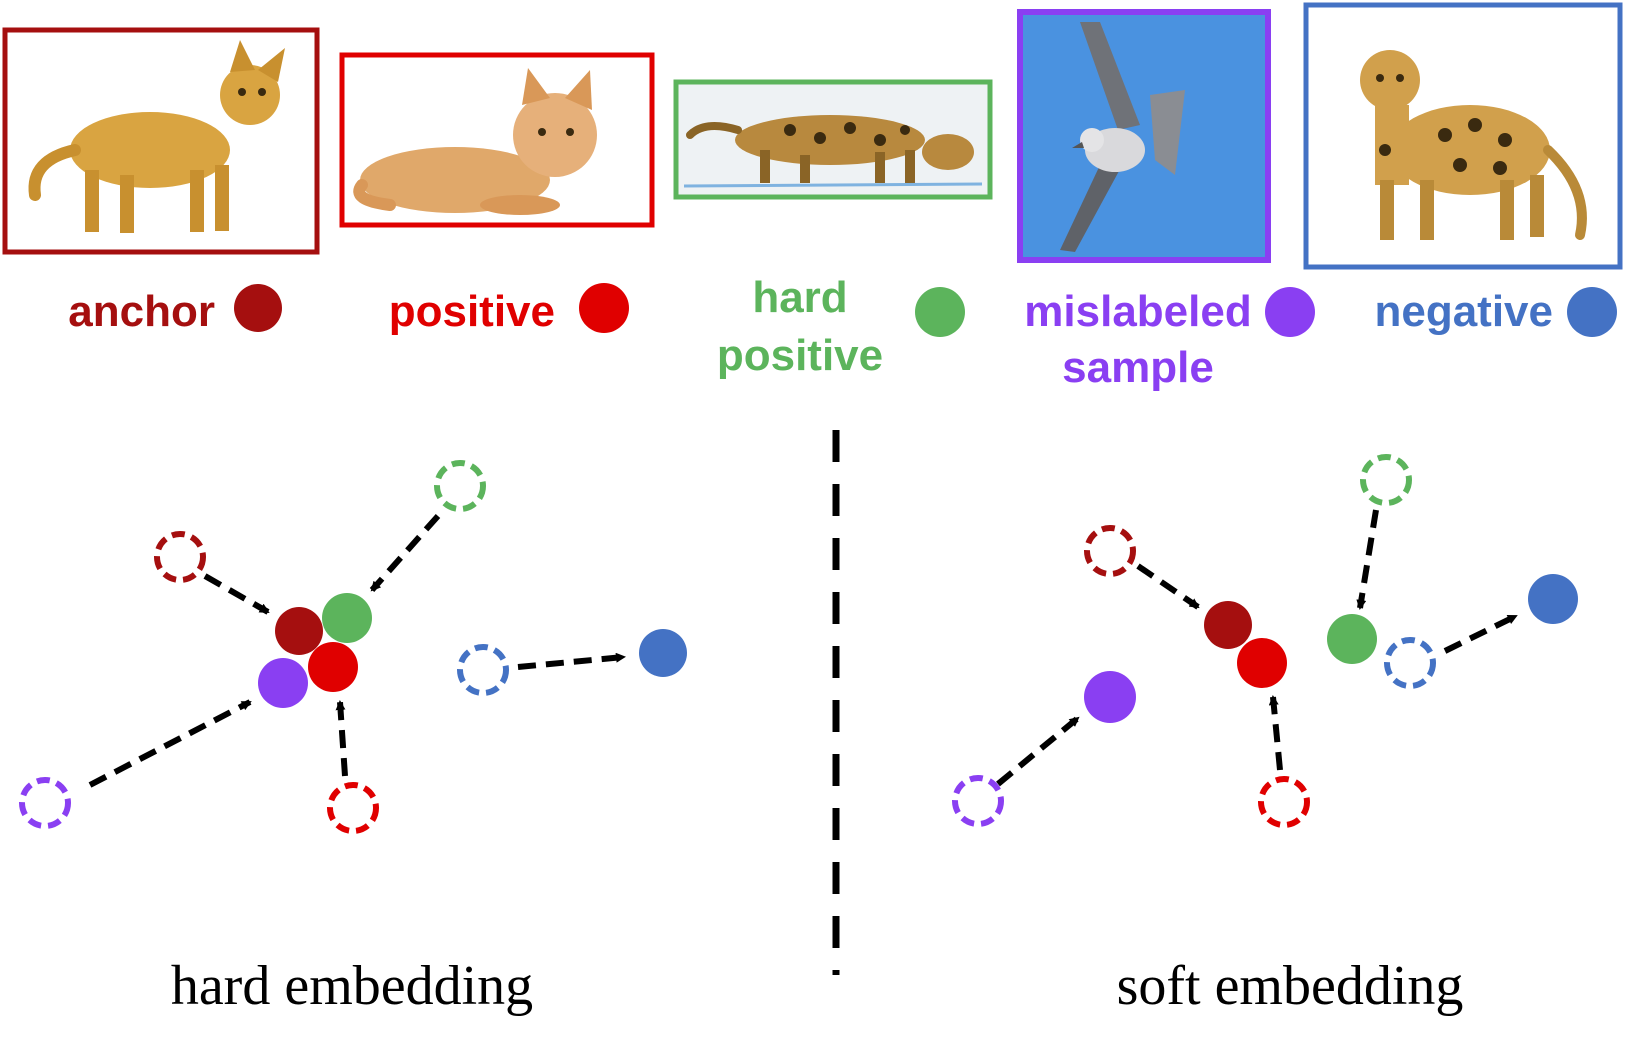 The height and width of the screenshot is (1040, 1640). What do you see at coordinates (571, 661) in the screenshot?
I see `arrow-negative` at bounding box center [571, 661].